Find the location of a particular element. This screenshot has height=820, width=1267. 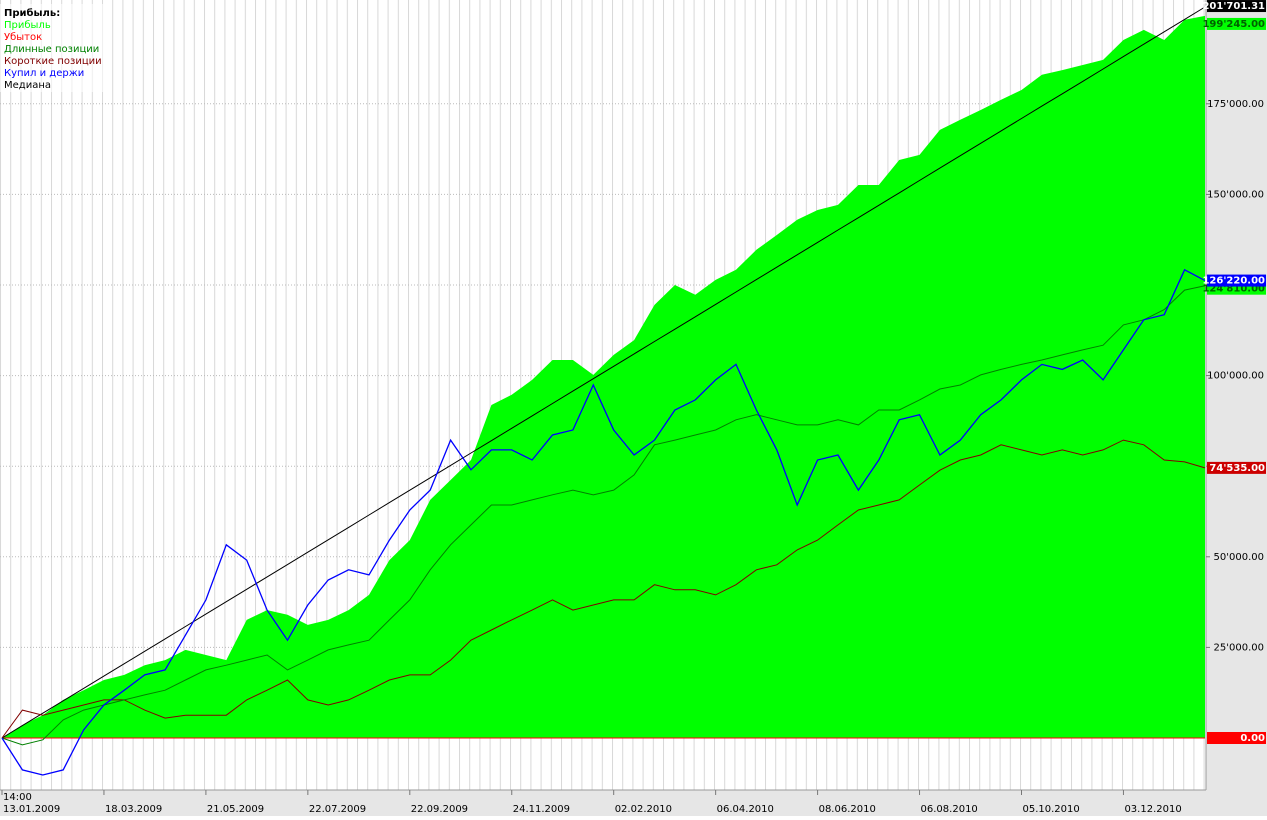

x-tick-label: 24.11.2009 is located at coordinates (541, 809).